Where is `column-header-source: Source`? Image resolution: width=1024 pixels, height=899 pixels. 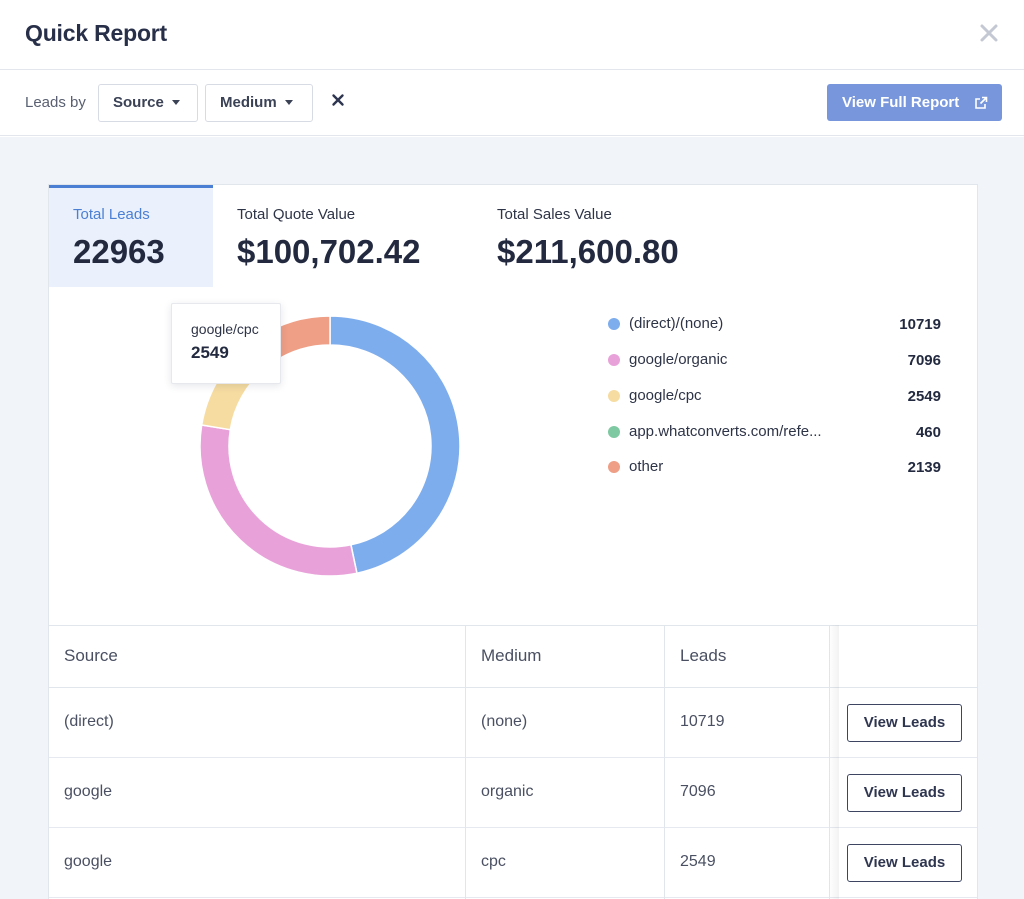 column-header-source: Source is located at coordinates (91, 655).